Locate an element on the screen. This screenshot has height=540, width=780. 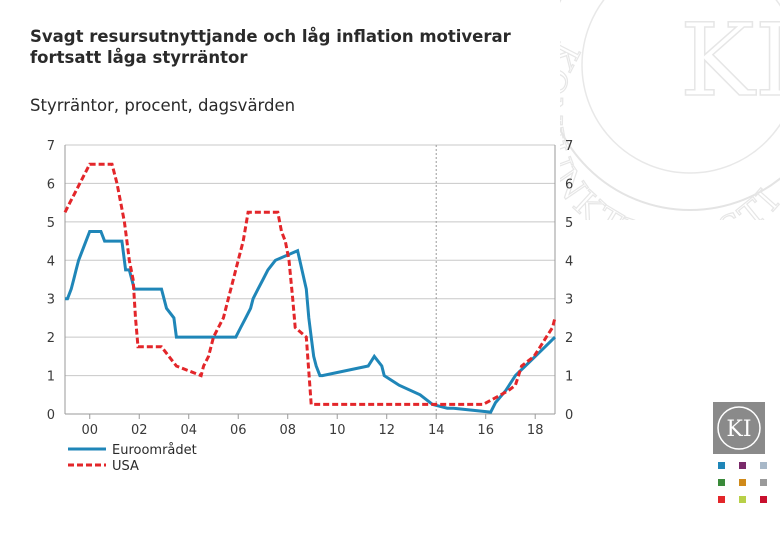
logo-ring is located at coordinates (739, 428).